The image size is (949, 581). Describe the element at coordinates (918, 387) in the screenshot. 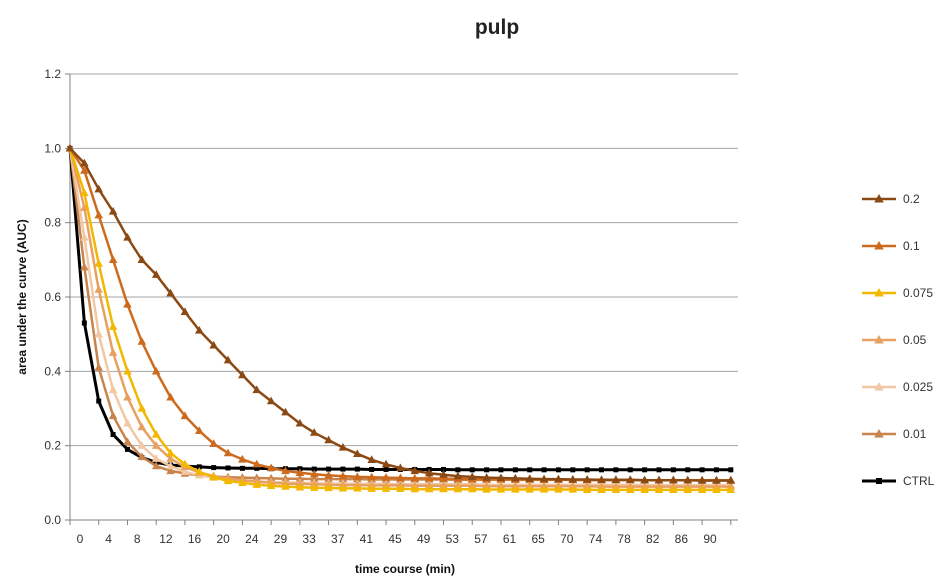

I see `legend-label: 0.025` at that location.